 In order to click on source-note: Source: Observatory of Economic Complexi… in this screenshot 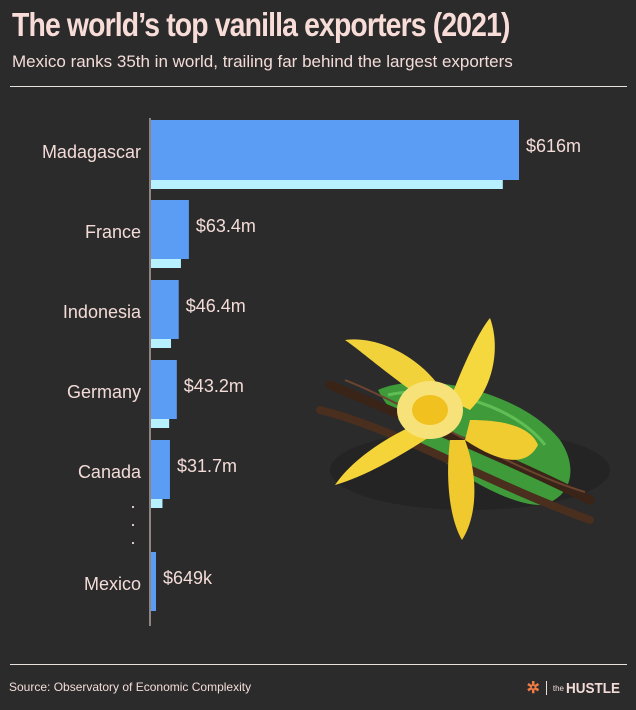, I will do `click(130, 687)`.